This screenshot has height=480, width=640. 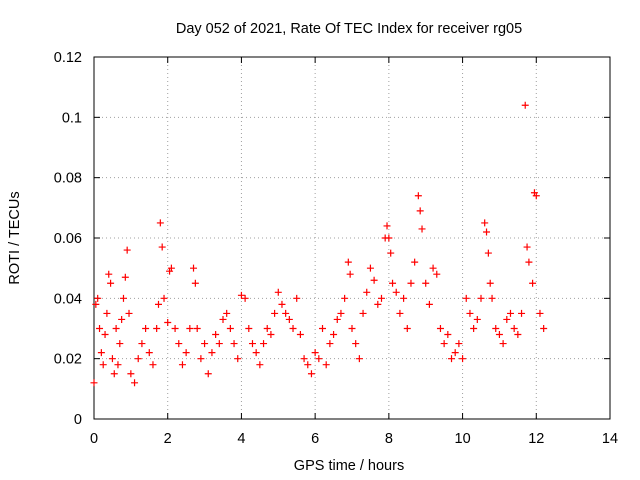 I want to click on x-tick-label: 10, so click(x=463, y=439).